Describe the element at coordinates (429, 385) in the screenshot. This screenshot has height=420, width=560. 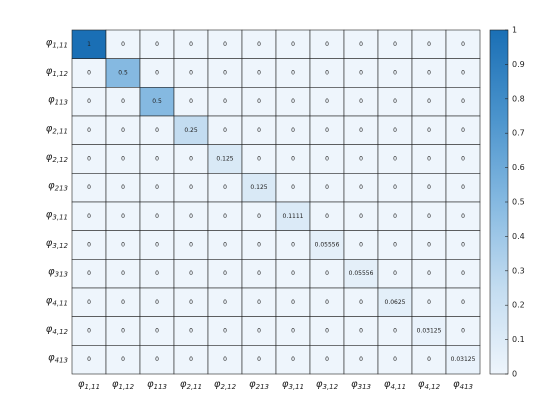
I see `category-label: φ4,12` at that location.